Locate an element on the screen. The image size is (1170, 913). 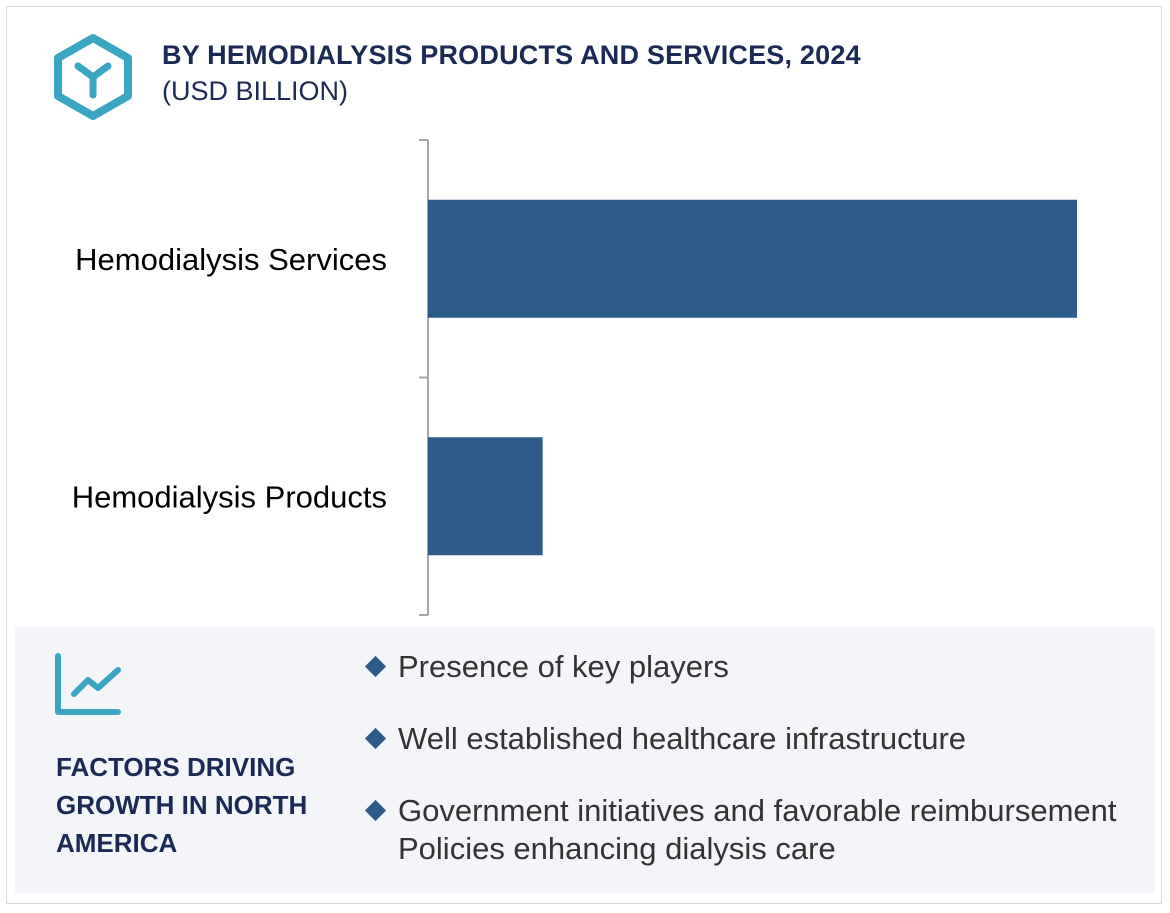
factor-item: Presence of key players is located at coordinates (761, 667).